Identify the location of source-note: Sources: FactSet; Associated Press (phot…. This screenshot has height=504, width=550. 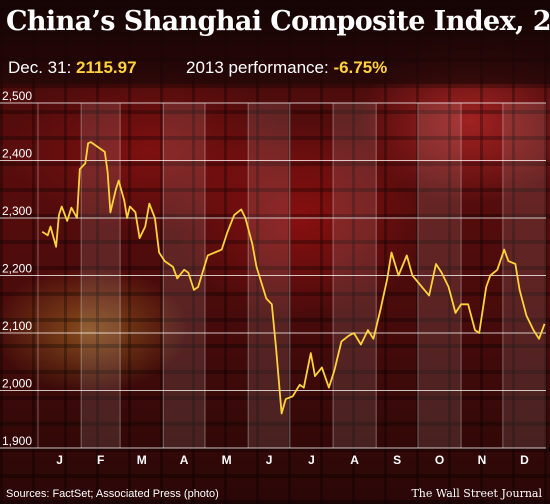
(112, 494).